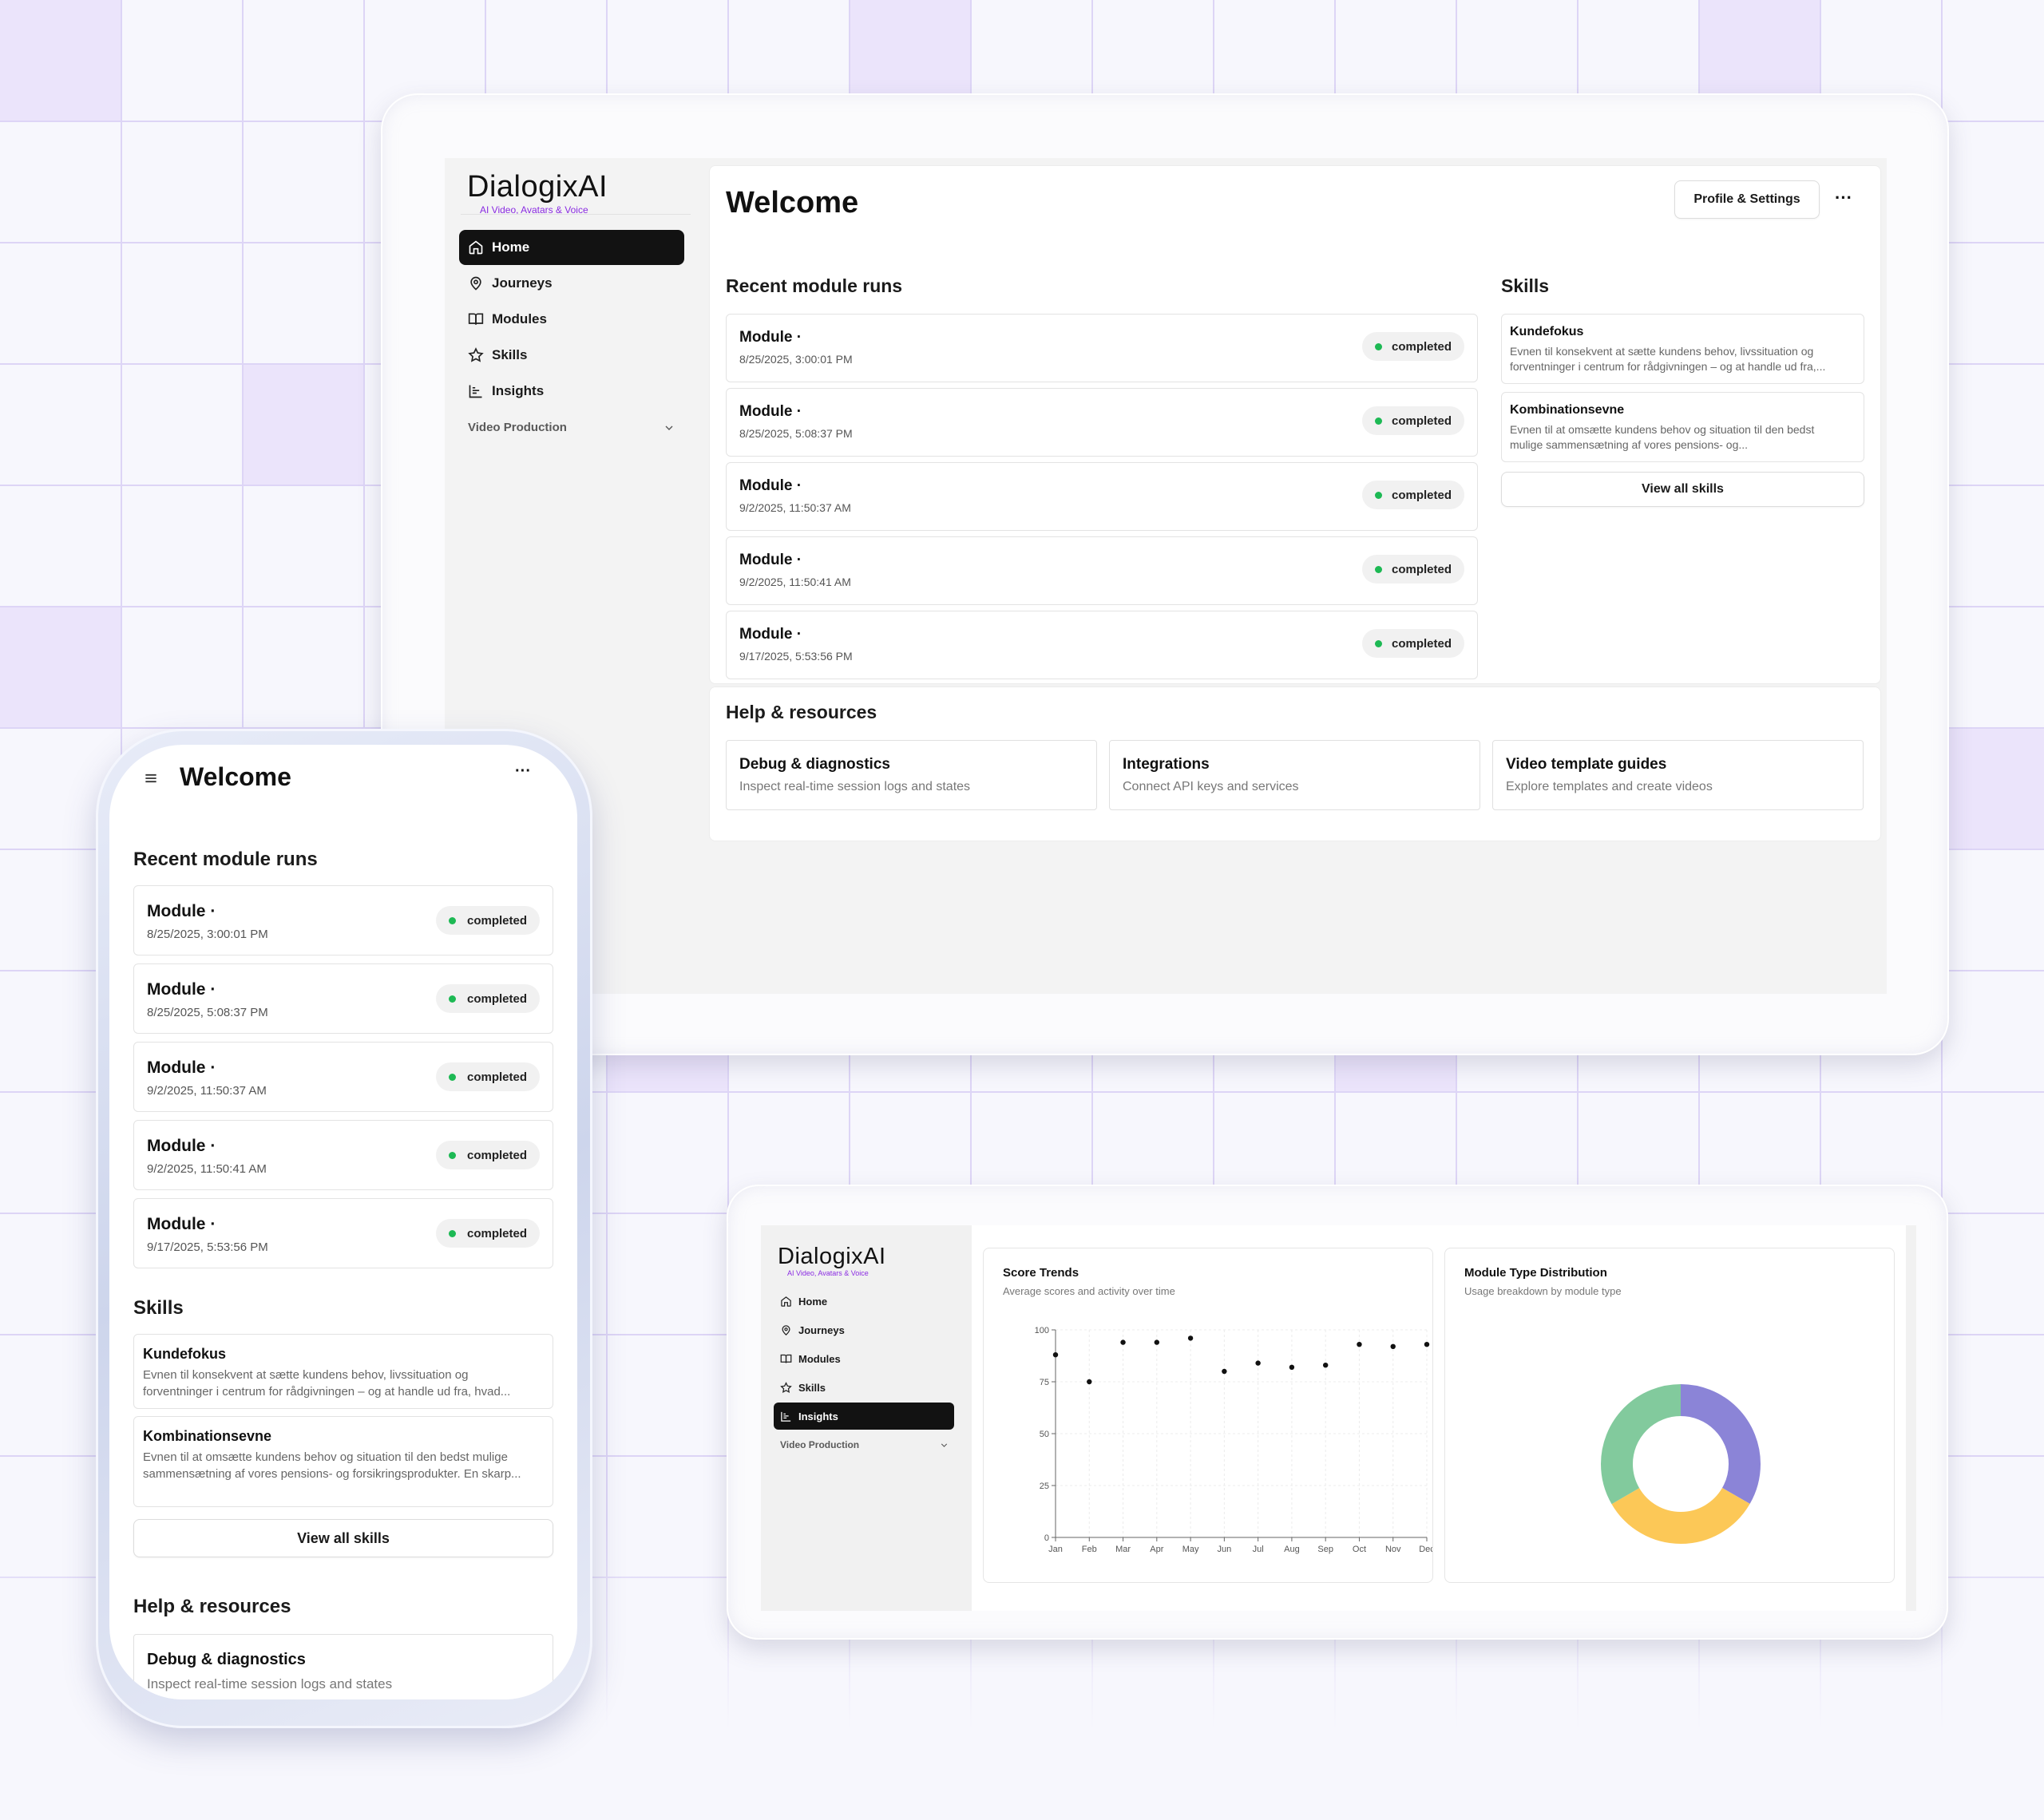  I want to click on x-tick-label: Jul, so click(1258, 1549).